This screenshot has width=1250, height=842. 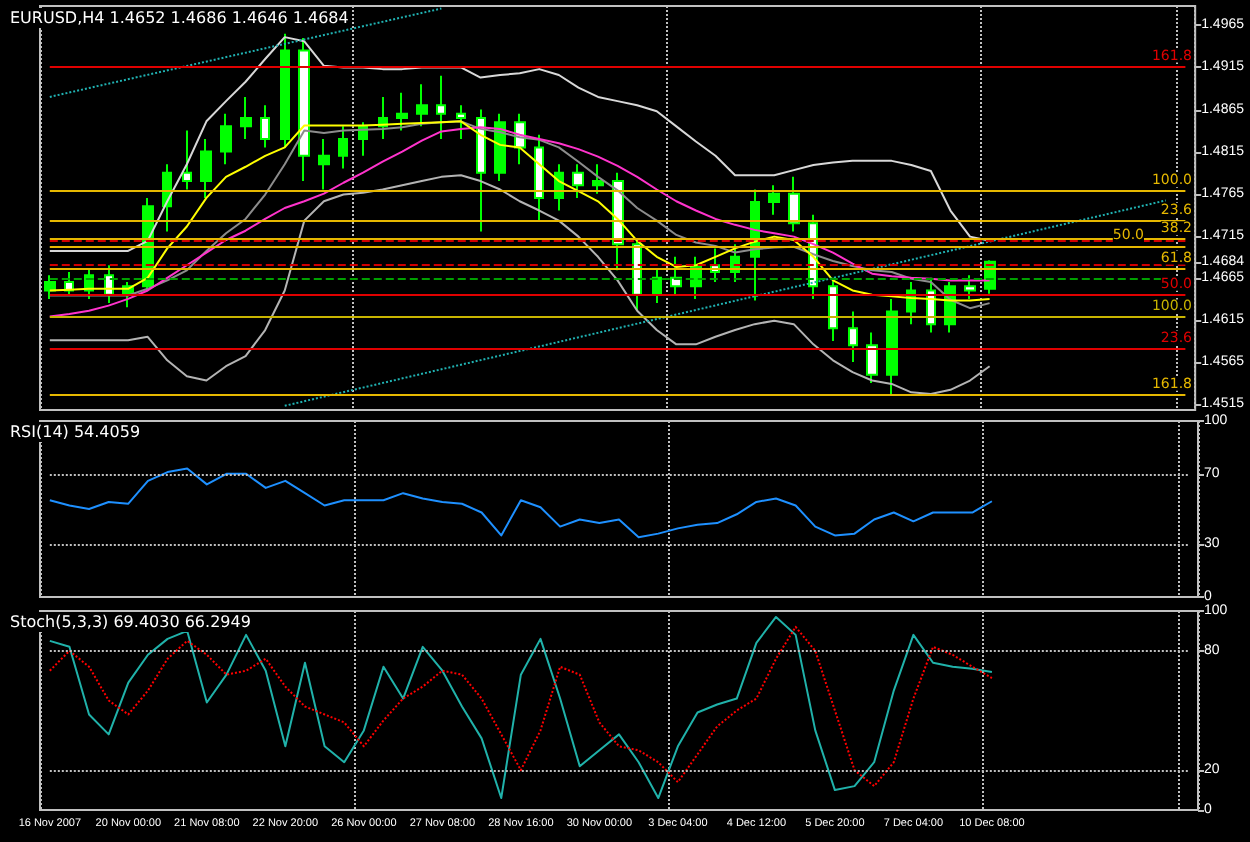 I want to click on chart-title: EURUSD,H4 1.4652 1.4686 1.4646 1.4684, so click(x=179, y=18).